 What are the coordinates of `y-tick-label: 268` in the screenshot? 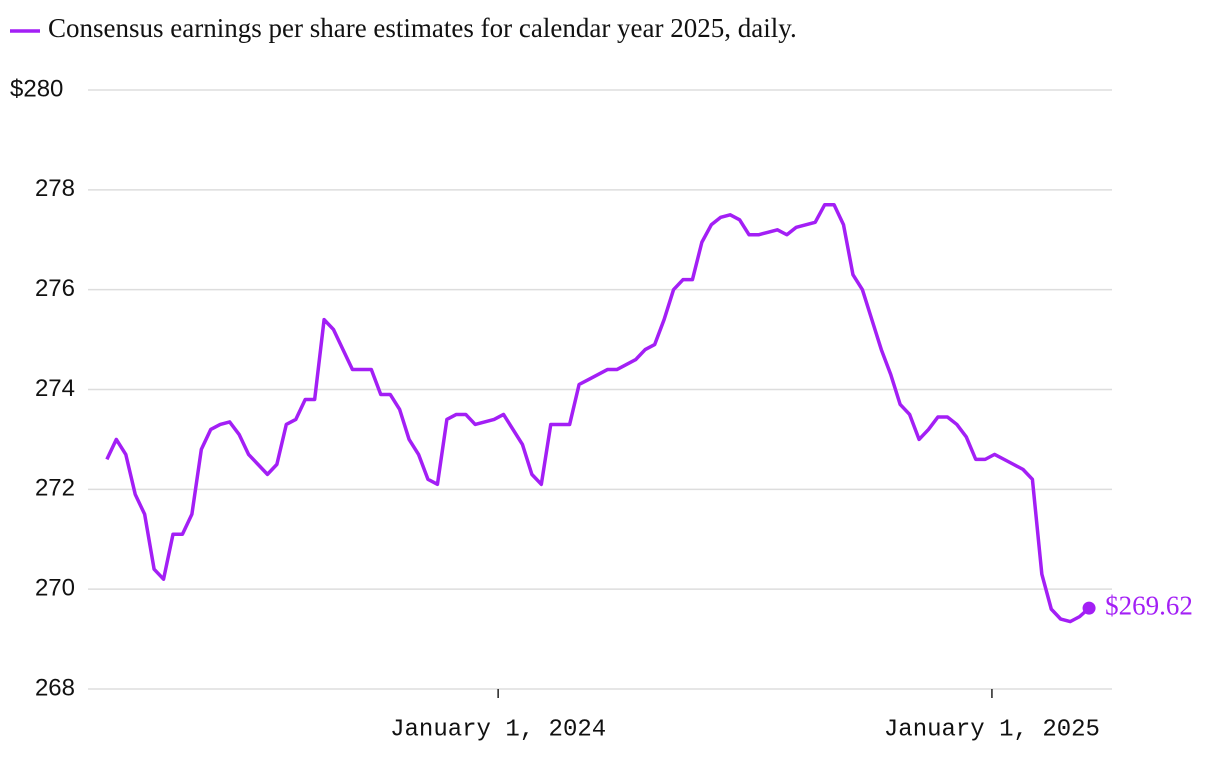 It's located at (55, 687).